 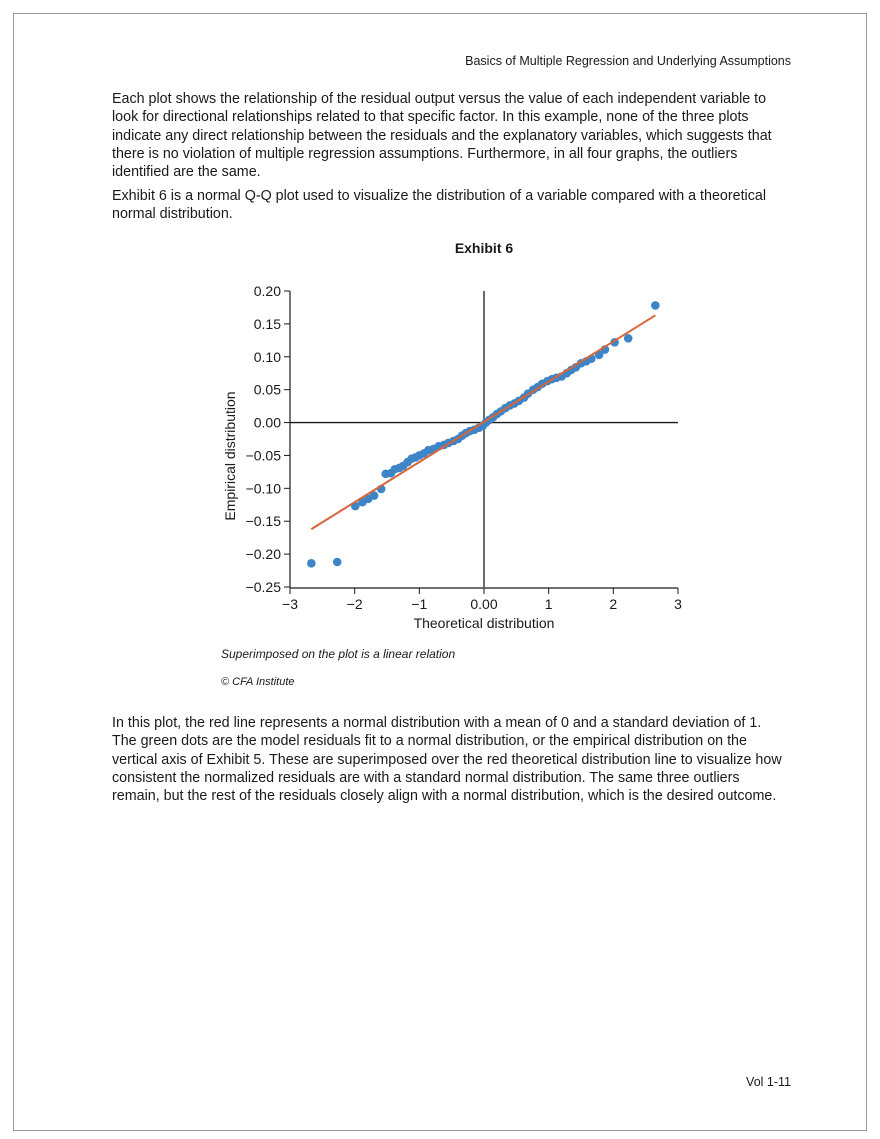 What do you see at coordinates (264, 521) in the screenshot?
I see `y-tick-label: −0.15` at bounding box center [264, 521].